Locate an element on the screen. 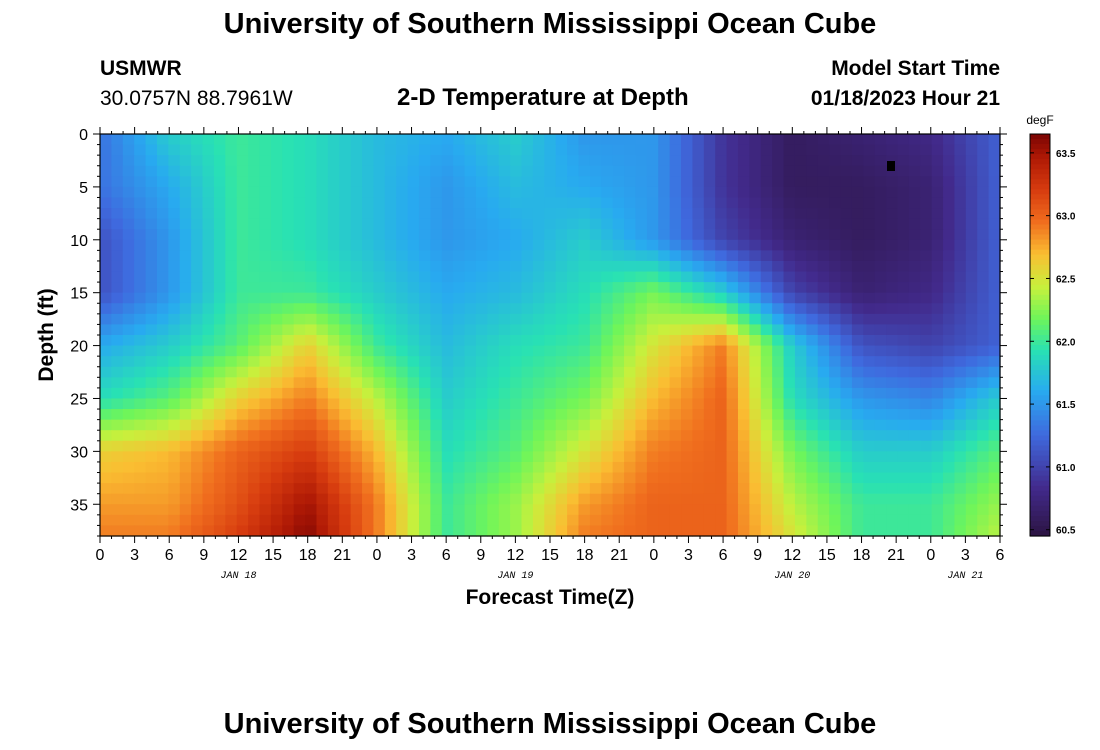 The image size is (1100, 750). x-tick-label: 0 is located at coordinates (930, 555).